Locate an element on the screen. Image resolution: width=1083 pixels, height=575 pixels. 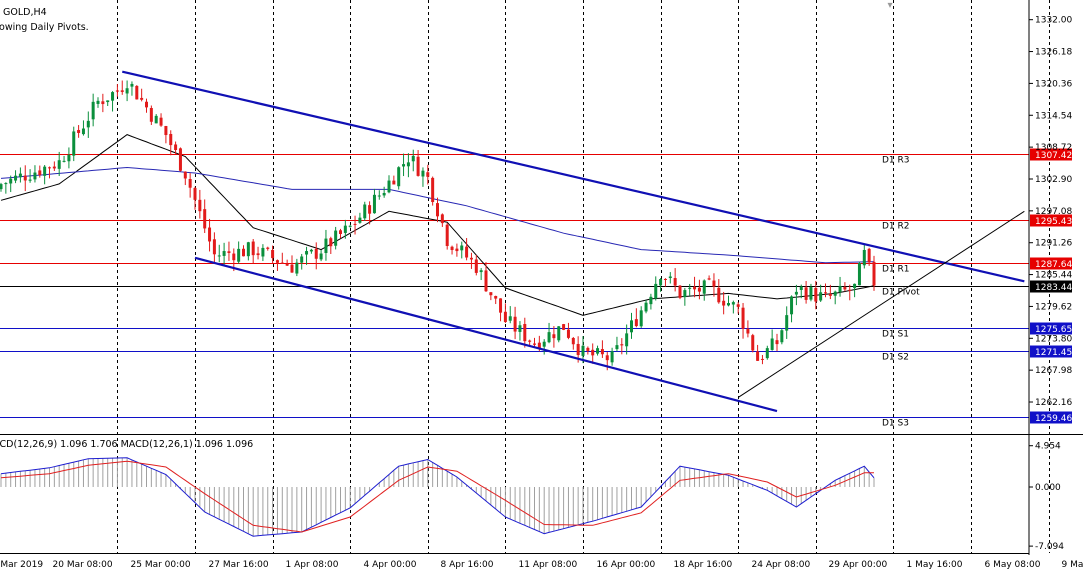
price-tick-label: 1326.18 is located at coordinates (1053, 53).